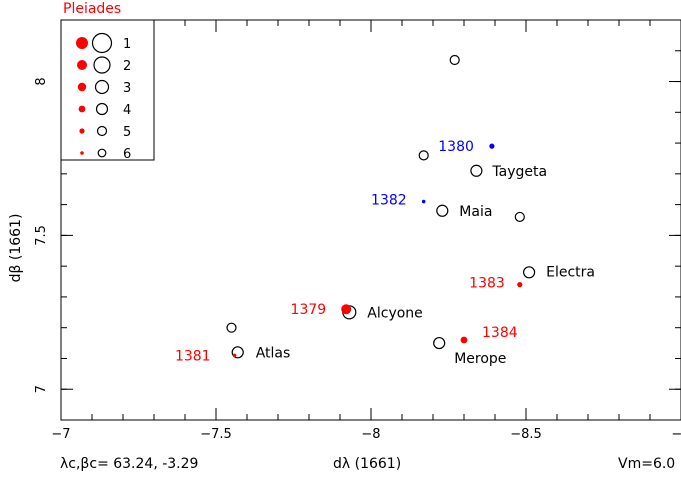 This screenshot has height=479, width=681. Describe the element at coordinates (370, 434) in the screenshot. I see `x-tick-label: −8` at that location.